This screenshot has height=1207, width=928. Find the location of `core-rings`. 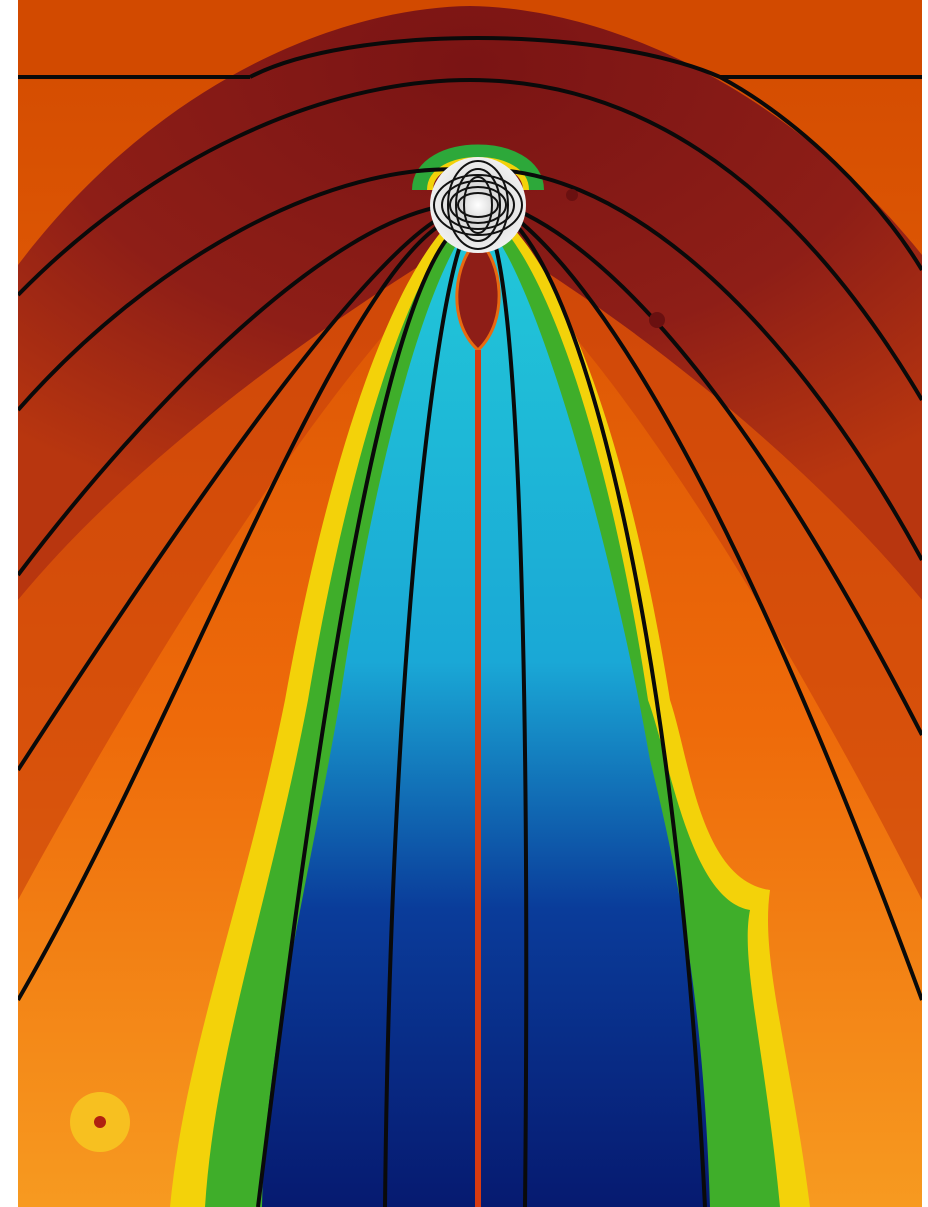

core-rings is located at coordinates (478, 205).